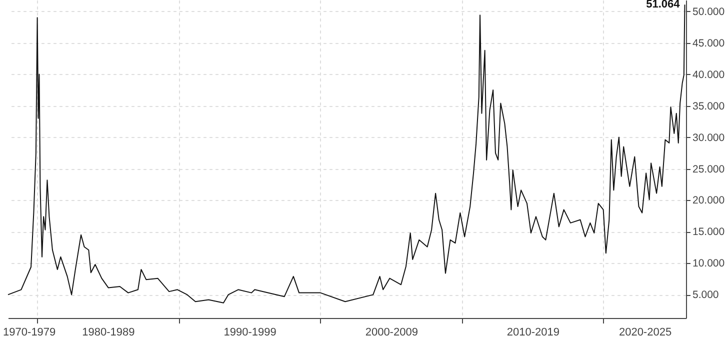 Image resolution: width=727 pixels, height=339 pixels. I want to click on y-tick-label: 10.000, so click(708, 264).